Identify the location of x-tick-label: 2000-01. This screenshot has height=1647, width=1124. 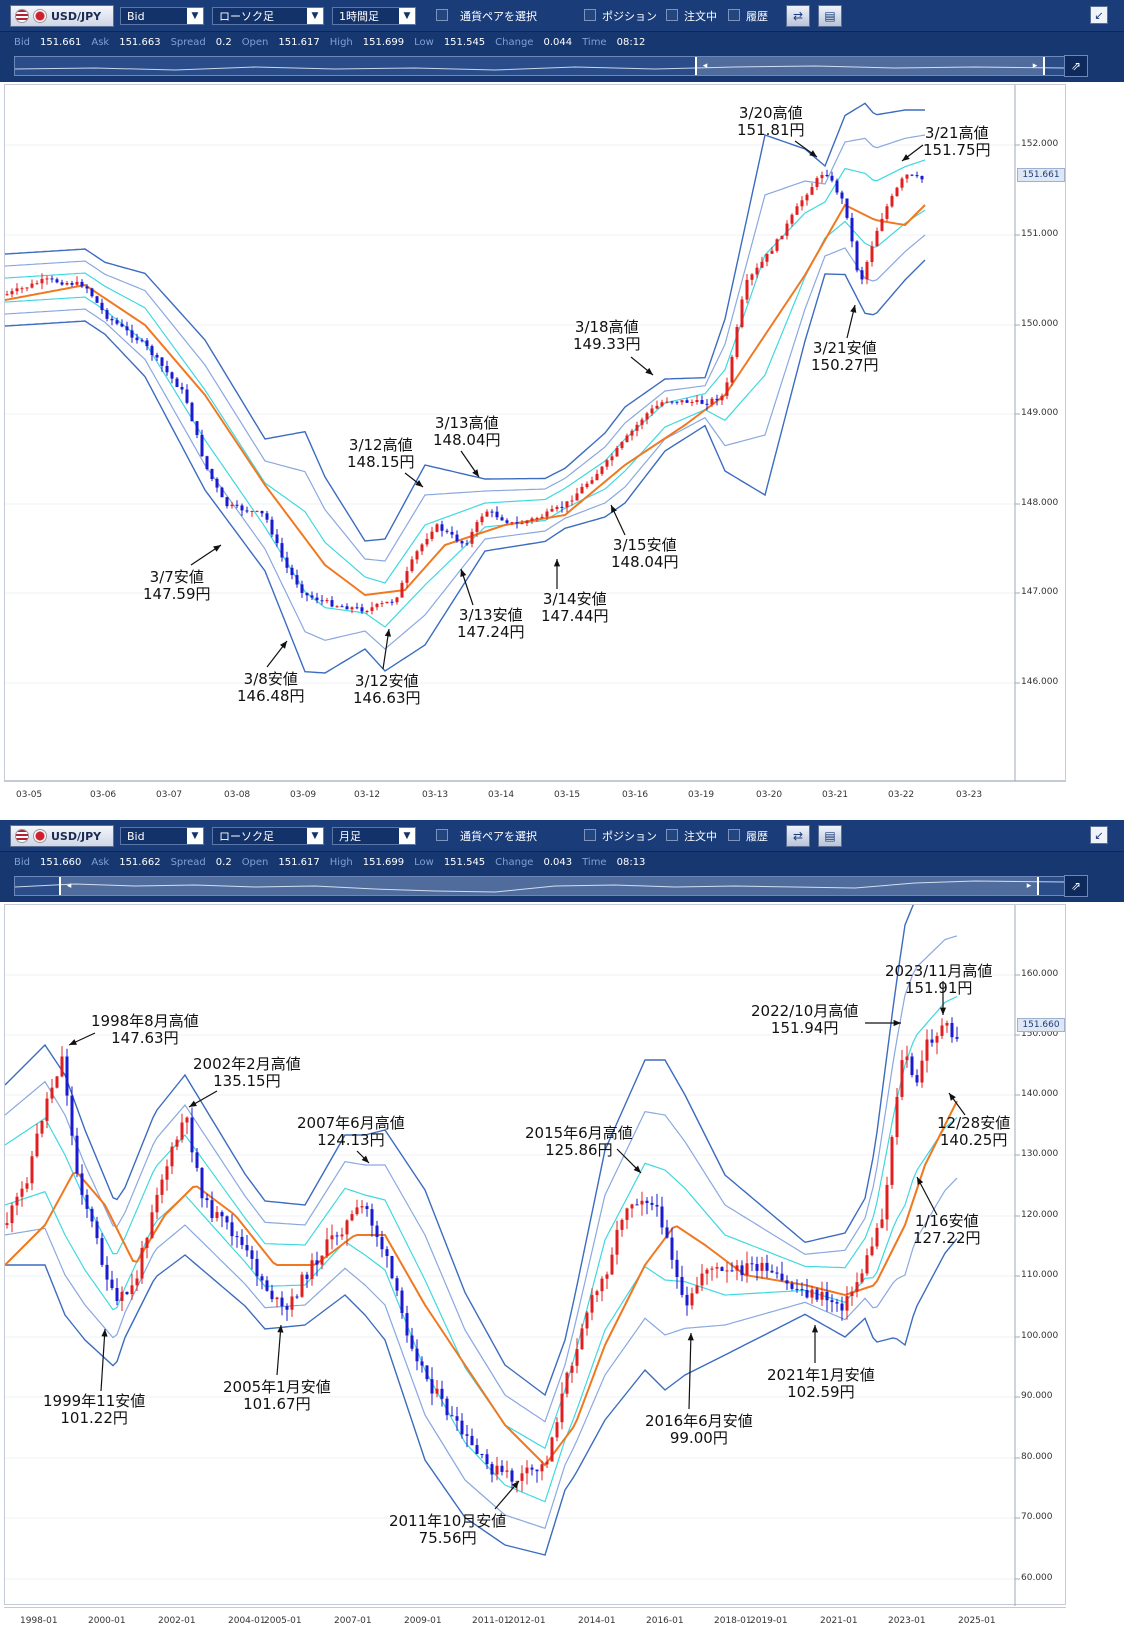
(107, 1621).